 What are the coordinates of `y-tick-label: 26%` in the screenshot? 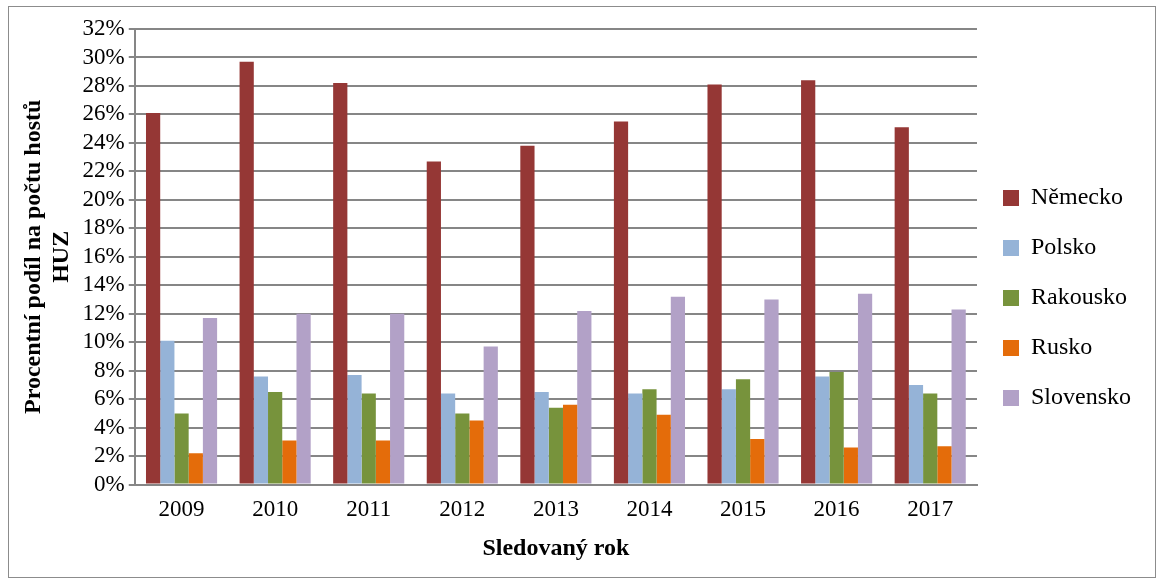 It's located at (103, 113).